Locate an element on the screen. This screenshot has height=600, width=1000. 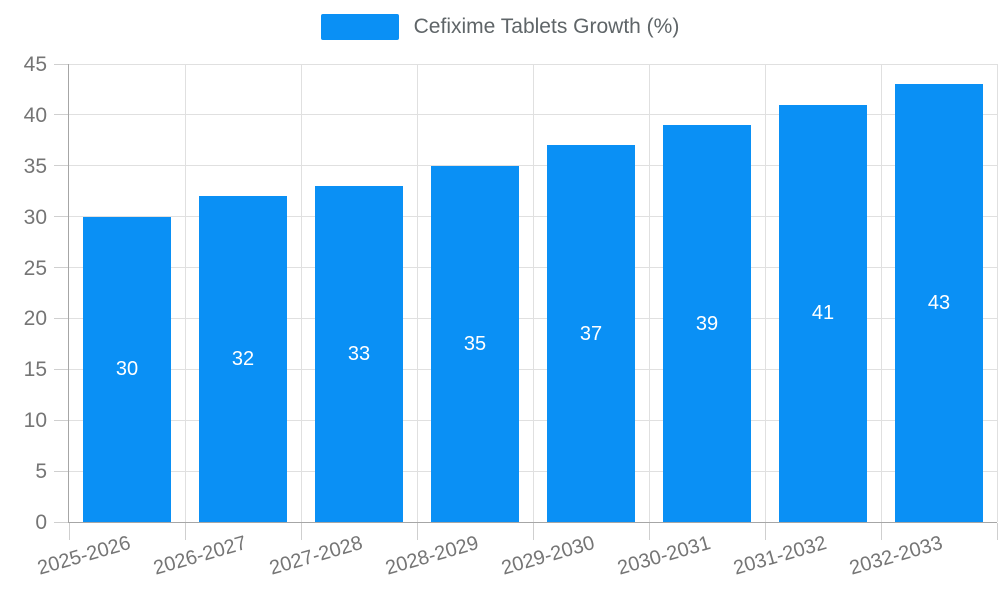
legend-label: Cefixime Tablets Growth (%) is located at coordinates (546, 26).